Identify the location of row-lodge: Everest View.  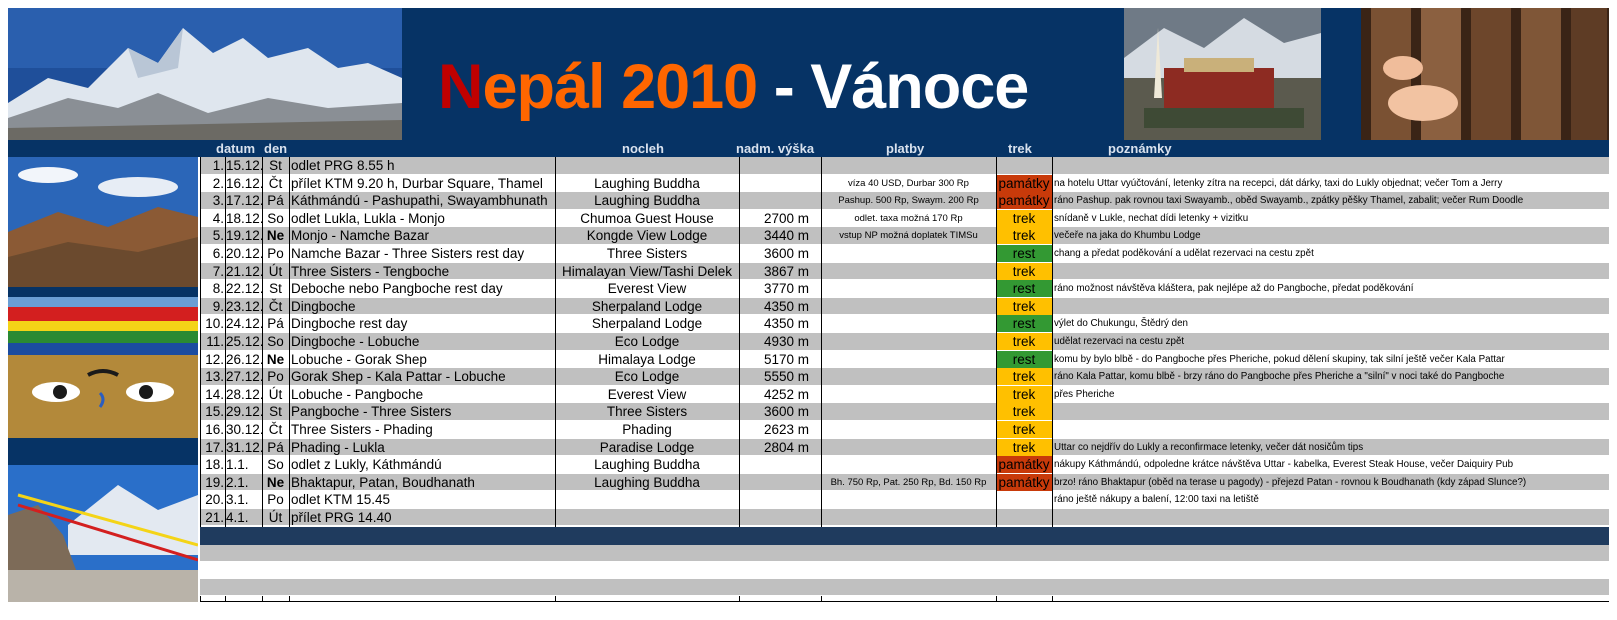
(647, 289).